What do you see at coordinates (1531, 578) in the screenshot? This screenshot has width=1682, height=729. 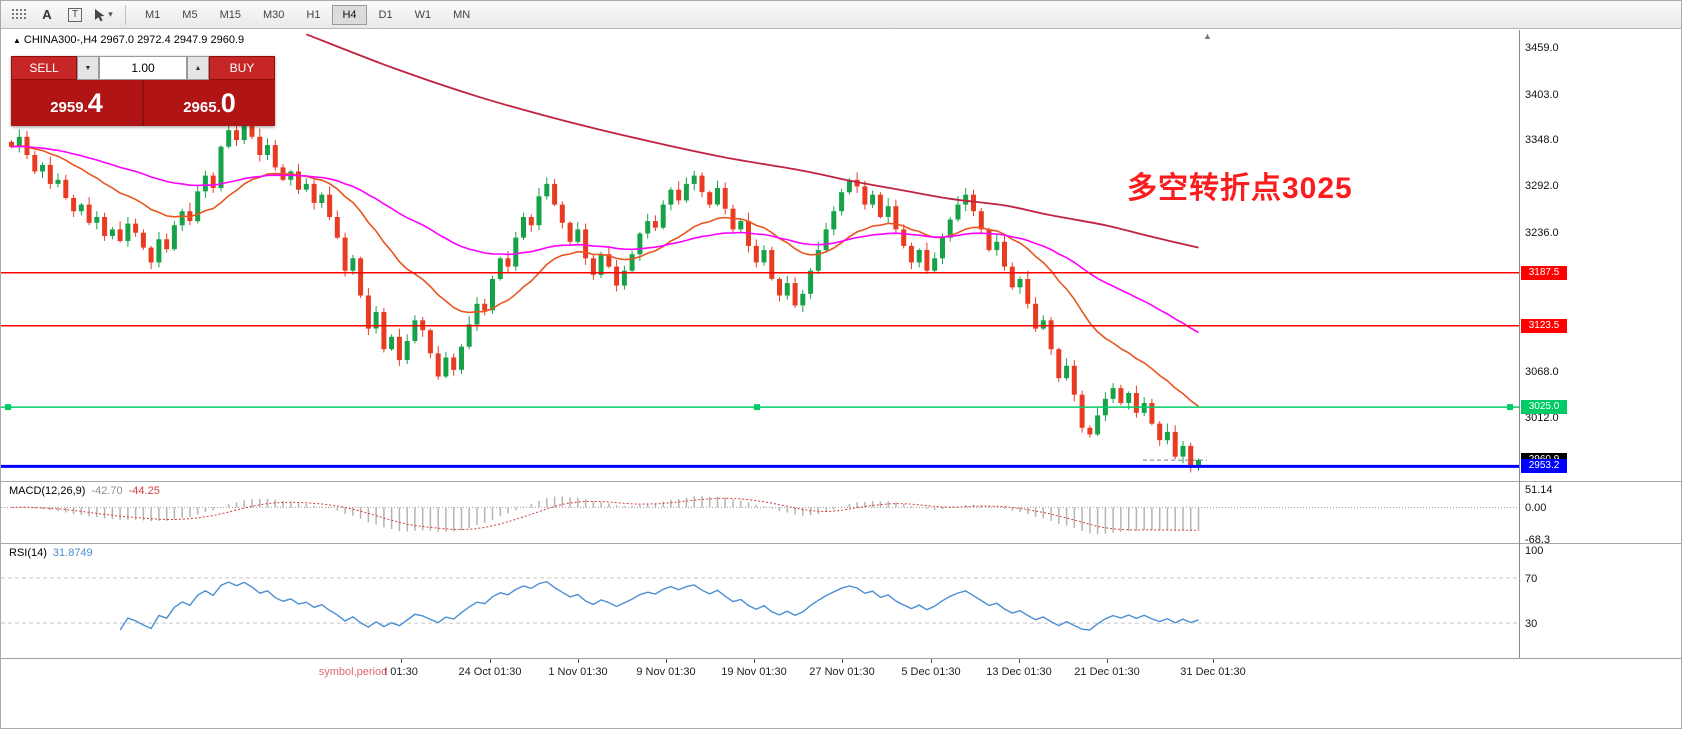 I see `rsi-axis-label: 70` at bounding box center [1531, 578].